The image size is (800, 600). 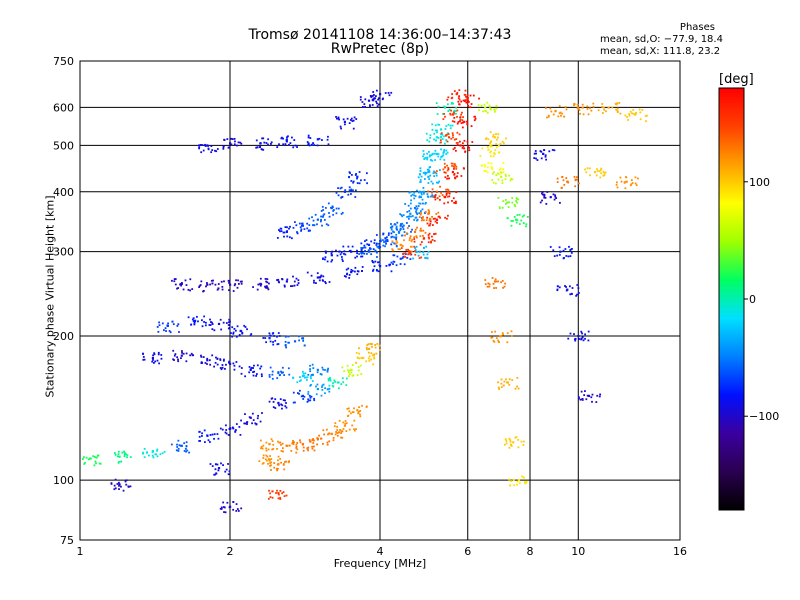 What do you see at coordinates (63, 480) in the screenshot?
I see `y-tick-1: 100` at bounding box center [63, 480].